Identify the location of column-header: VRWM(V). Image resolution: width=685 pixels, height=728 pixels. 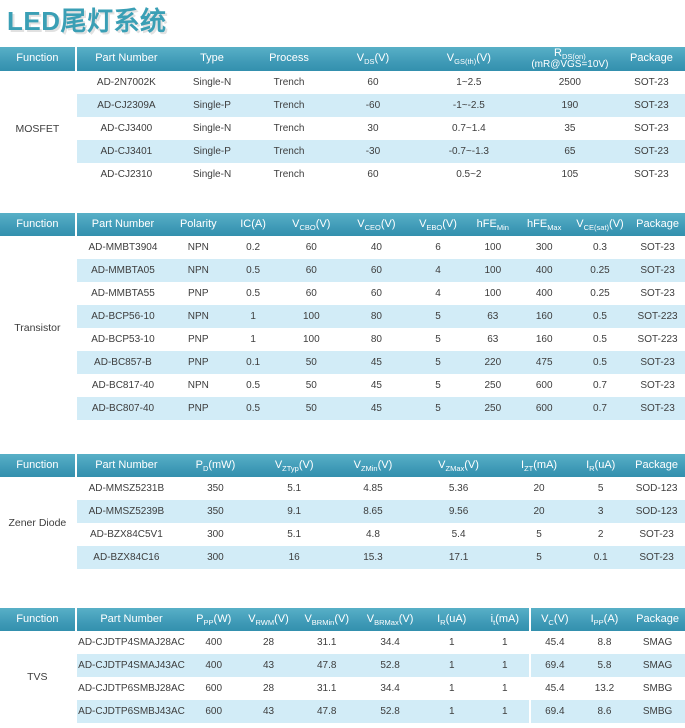
(268, 620).